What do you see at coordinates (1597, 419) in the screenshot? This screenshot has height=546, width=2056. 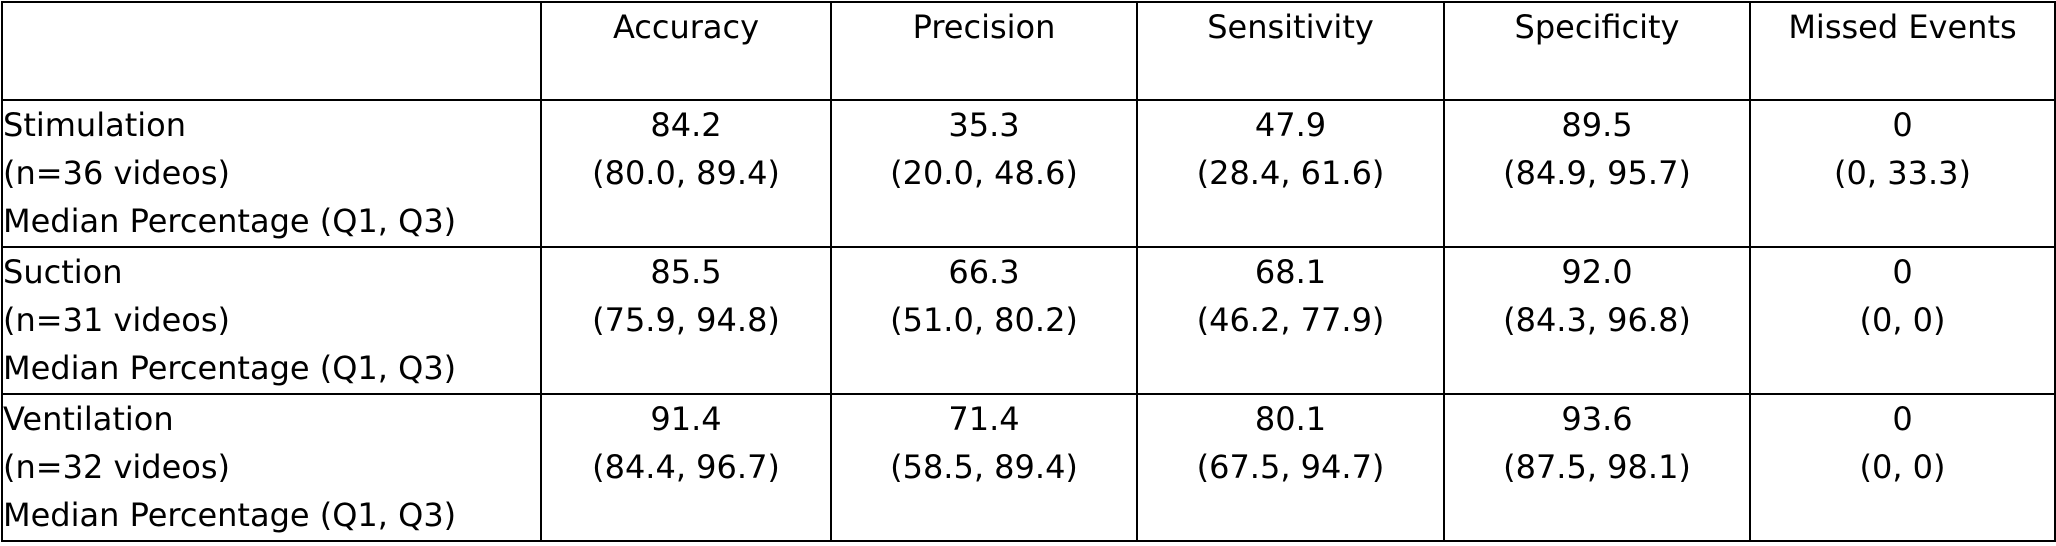 I see `median-value: 93.6` at bounding box center [1597, 419].